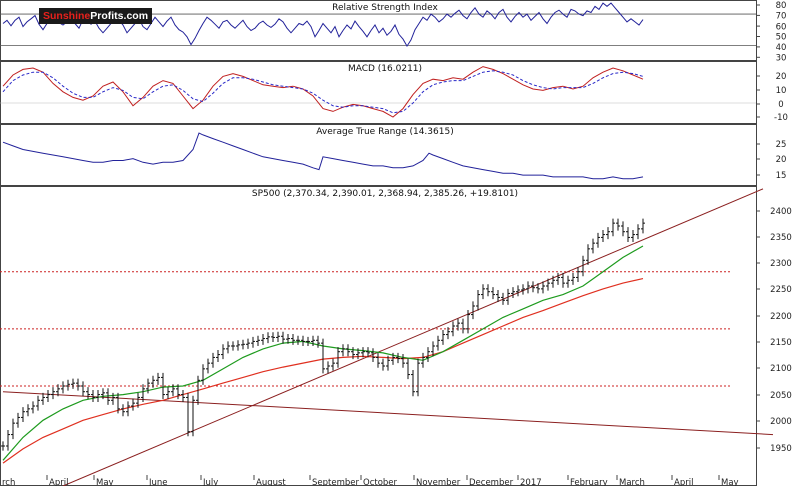 The width and height of the screenshot is (800, 486). Describe the element at coordinates (781, 290) in the screenshot. I see `y-tick-label: 2250` at that location.